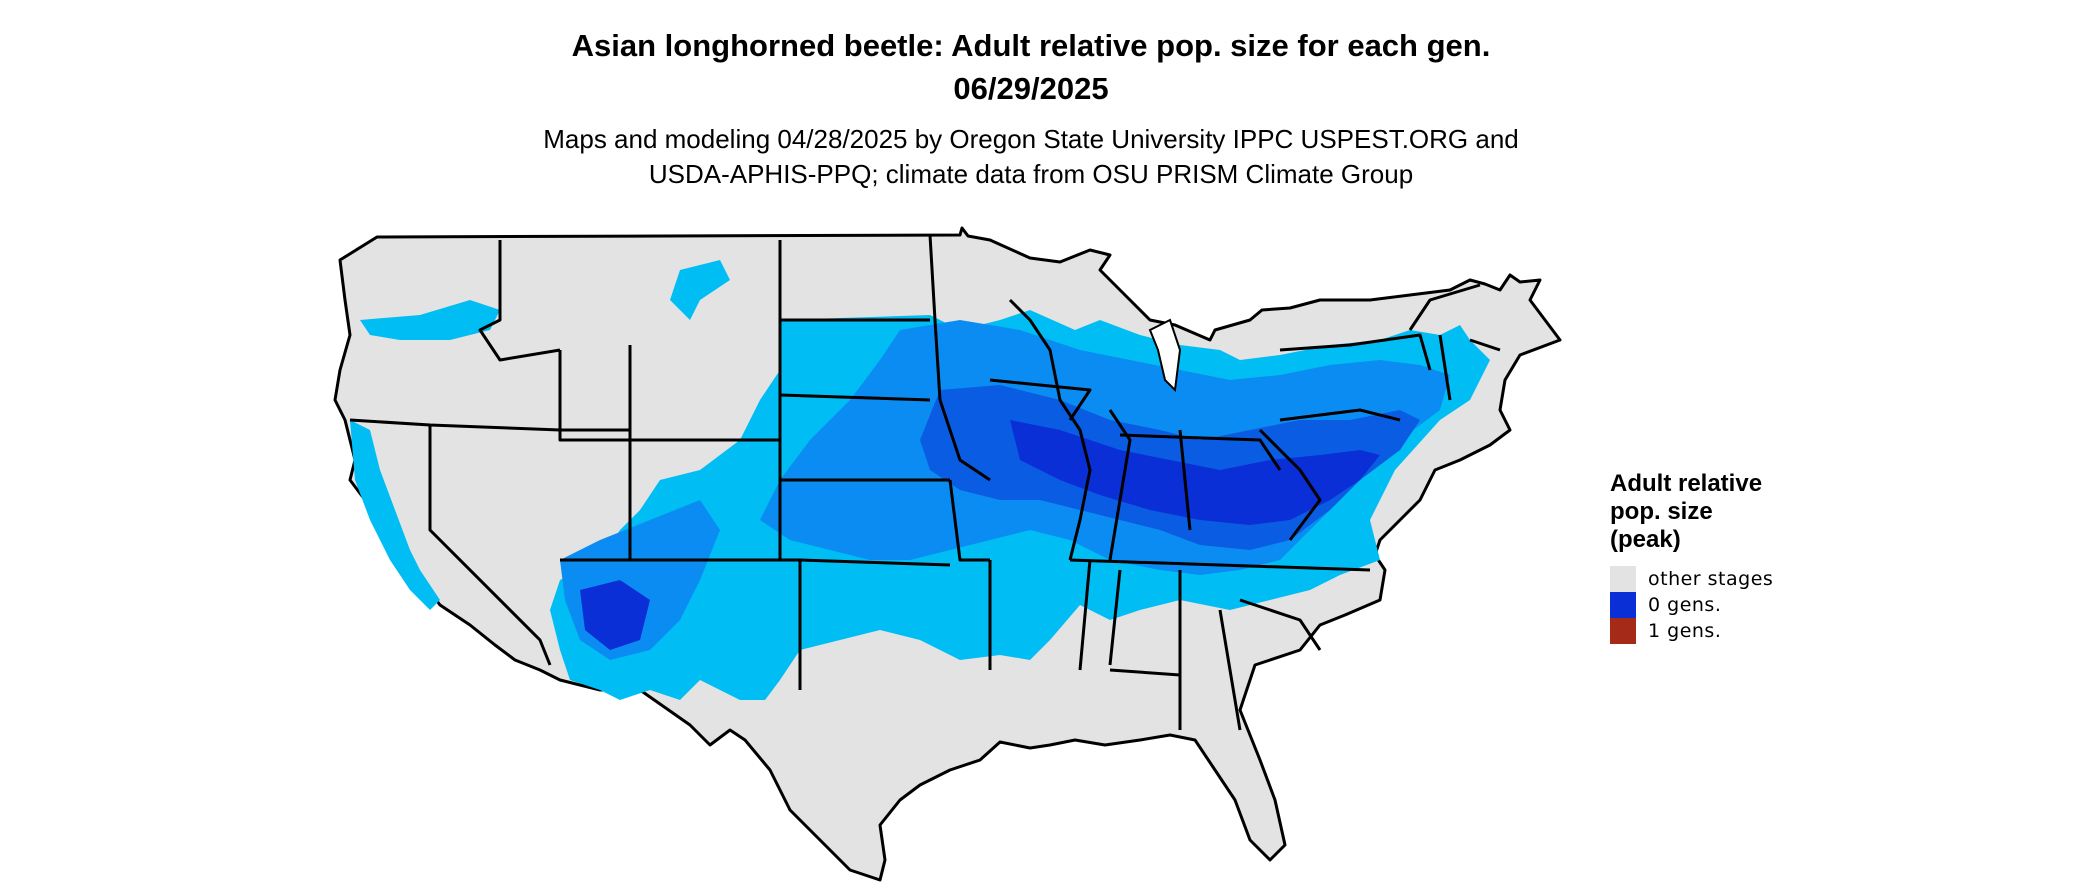 This screenshot has width=2100, height=892. Describe the element at coordinates (1685, 605) in the screenshot. I see `legend-label: 0 gens.` at that location.